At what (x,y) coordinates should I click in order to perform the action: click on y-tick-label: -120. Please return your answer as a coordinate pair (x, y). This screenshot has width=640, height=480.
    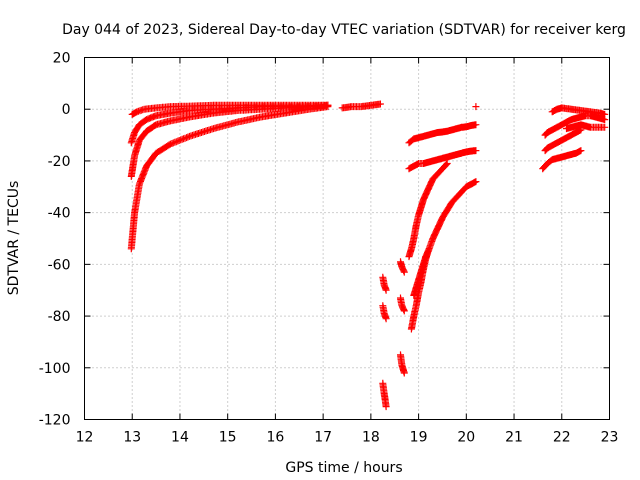
    Looking at the image, I should click on (55, 421).